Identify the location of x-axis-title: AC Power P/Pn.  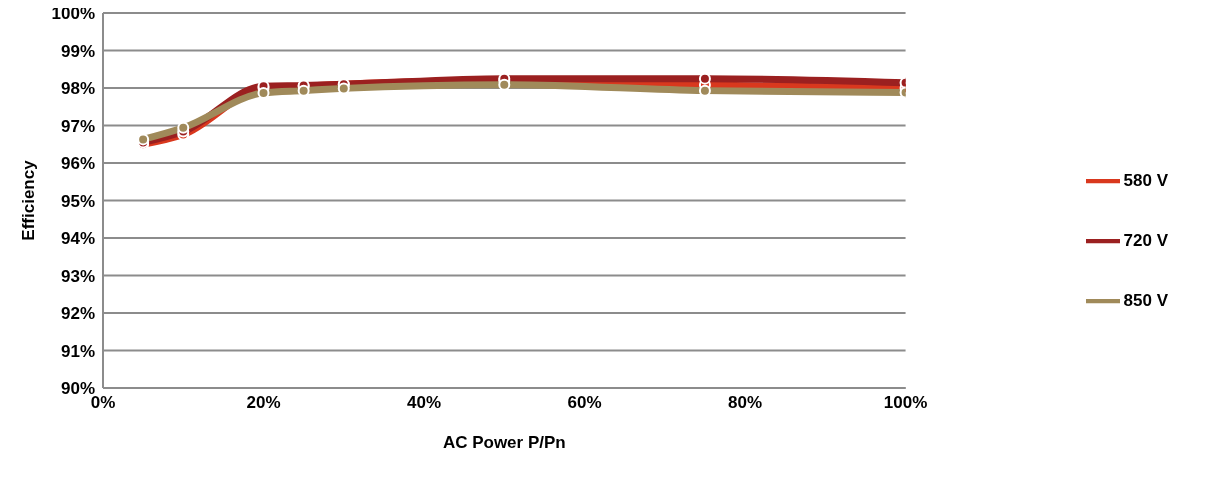
(504, 442).